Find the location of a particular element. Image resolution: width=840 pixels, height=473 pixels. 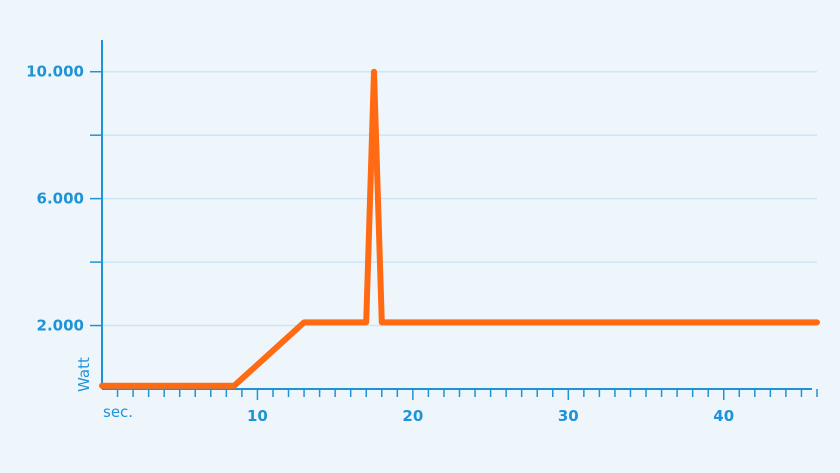

x-tick-label: 10 is located at coordinates (257, 416).